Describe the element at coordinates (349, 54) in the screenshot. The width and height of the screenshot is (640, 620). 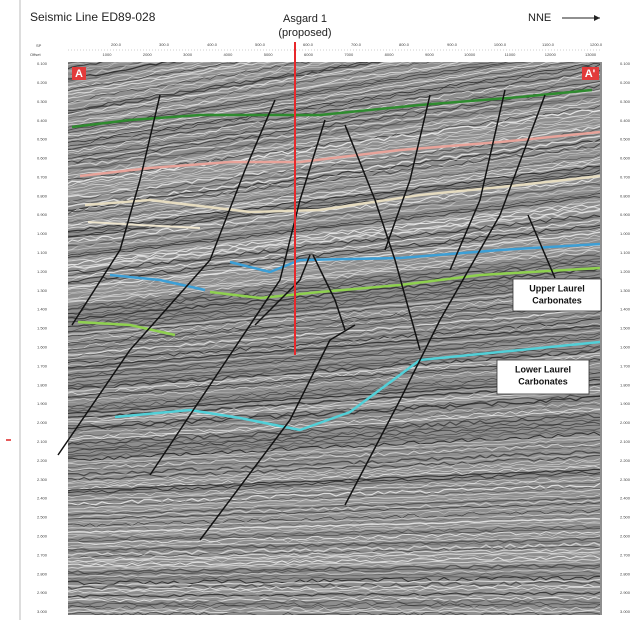
I see `offset-tick-label: 7000` at that location.